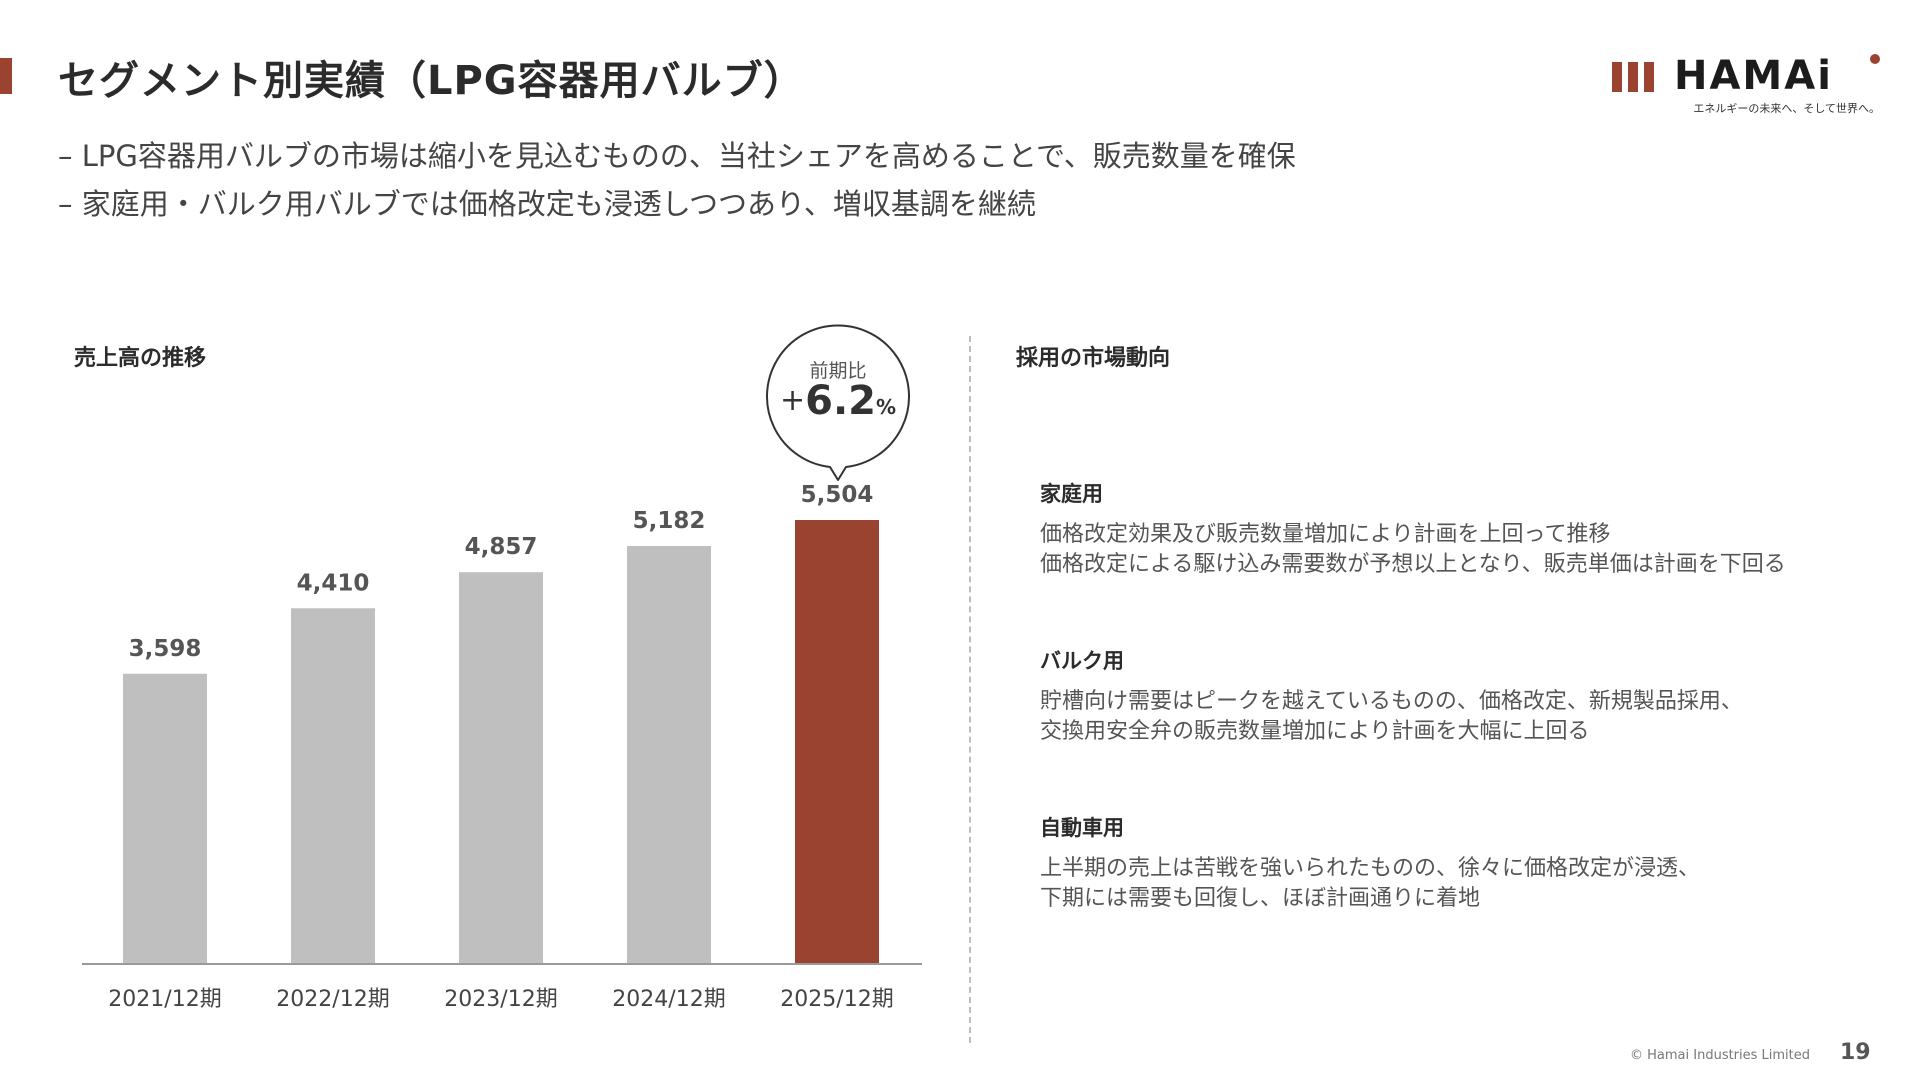  Describe the element at coordinates (836, 999) in the screenshot. I see `x-tick-label: 2025/12期` at that location.